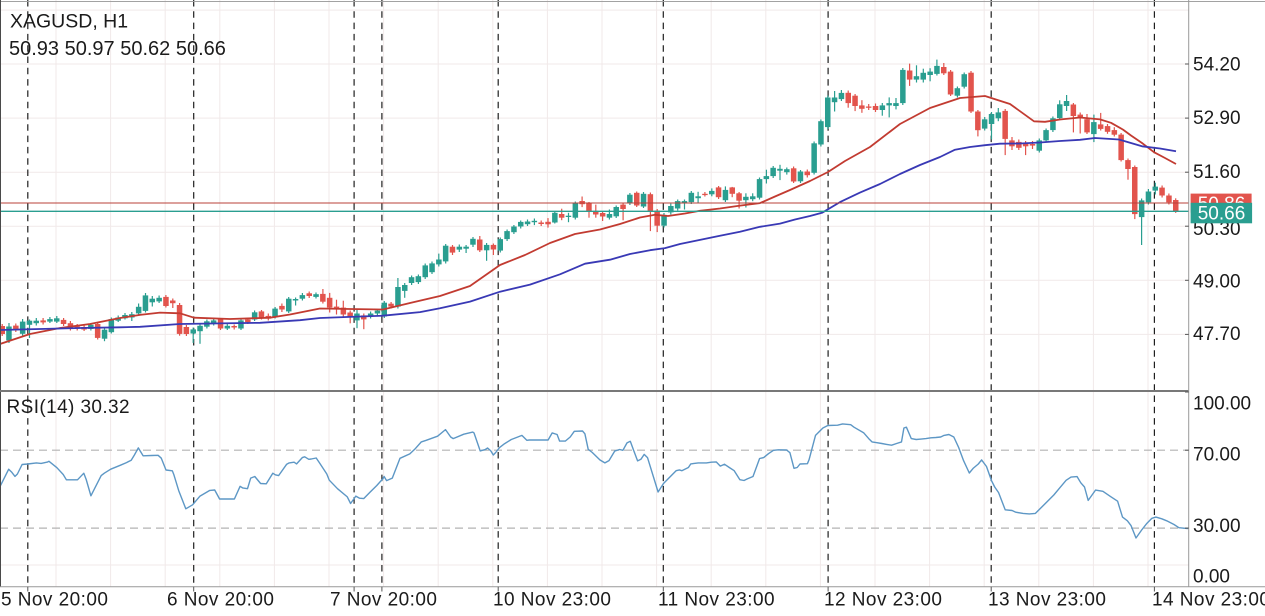 Image resolution: width=1265 pixels, height=616 pixels. I want to click on svg-text: 12 Nov 23:00, so click(883, 600).